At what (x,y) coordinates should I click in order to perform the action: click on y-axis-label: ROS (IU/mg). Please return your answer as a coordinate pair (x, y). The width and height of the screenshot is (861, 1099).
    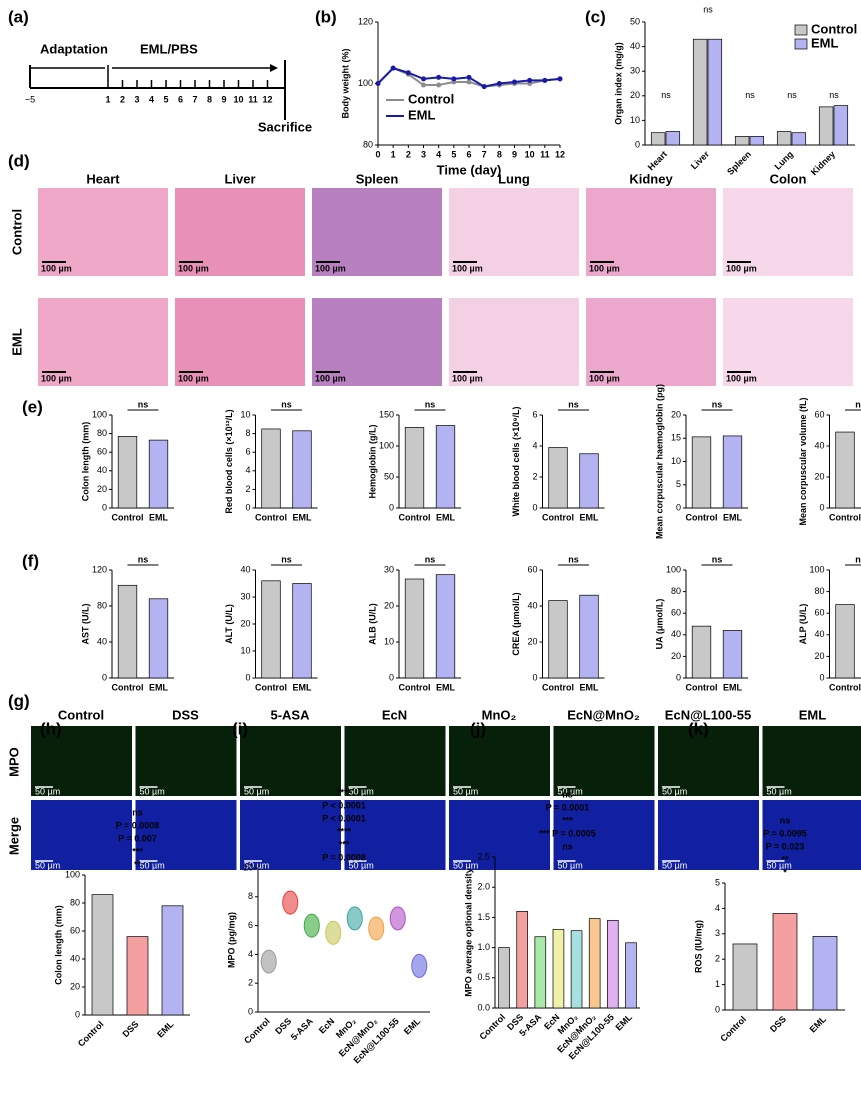
    Looking at the image, I should click on (698, 946).